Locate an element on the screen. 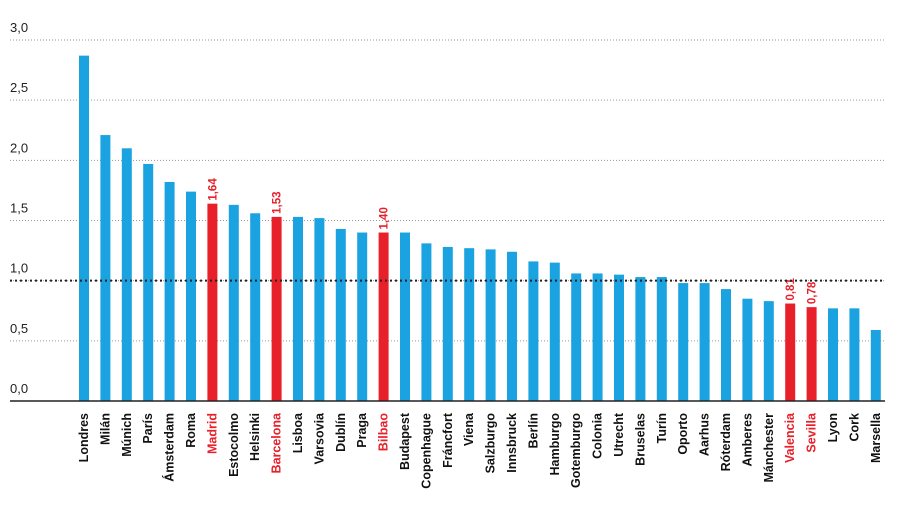  x-tick-label: Milán is located at coordinates (105, 429).